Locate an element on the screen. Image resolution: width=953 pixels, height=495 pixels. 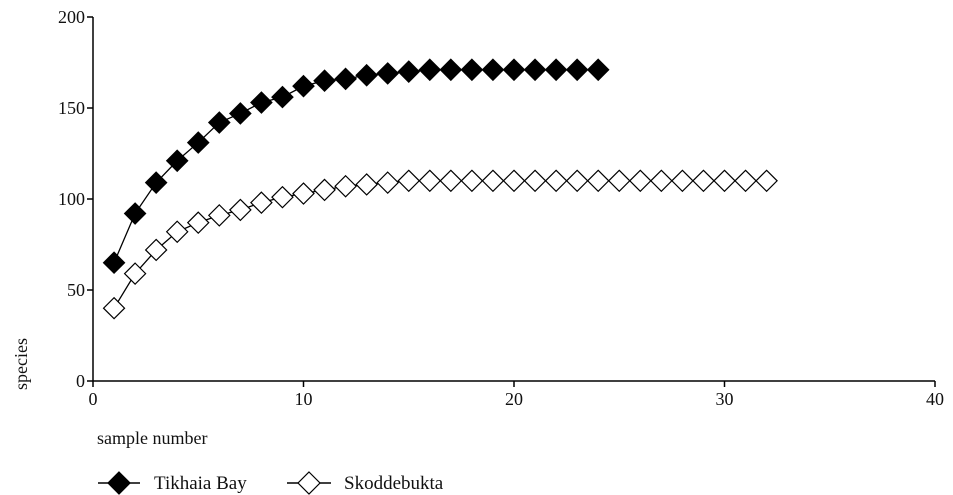
y-axis-title: species is located at coordinates (21, 364).